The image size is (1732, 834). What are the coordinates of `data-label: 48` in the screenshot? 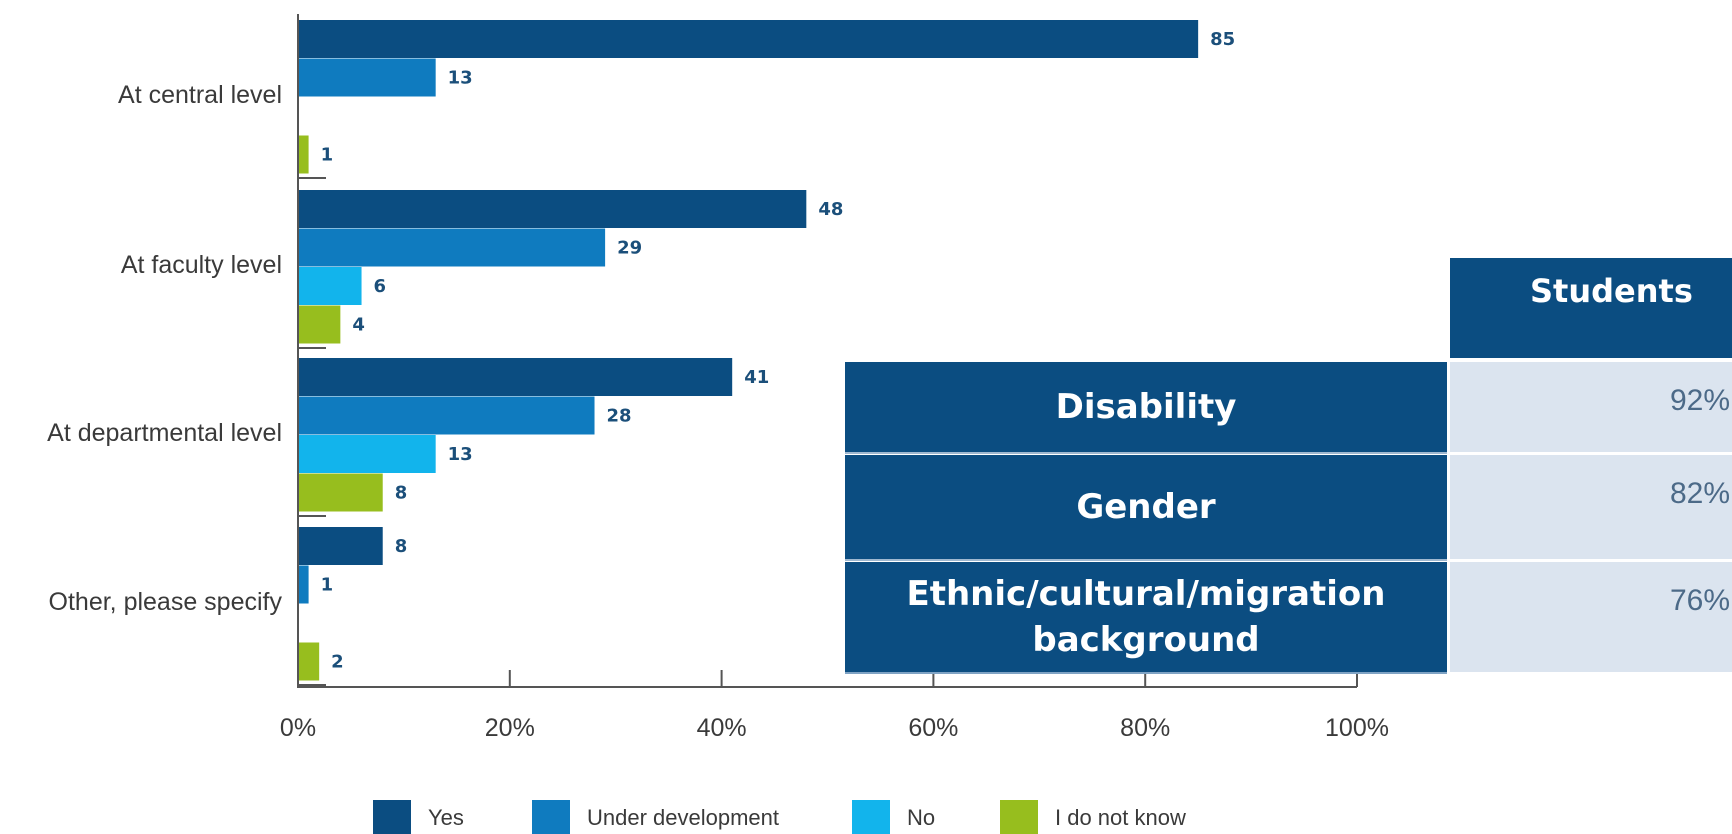 It's located at (830, 209).